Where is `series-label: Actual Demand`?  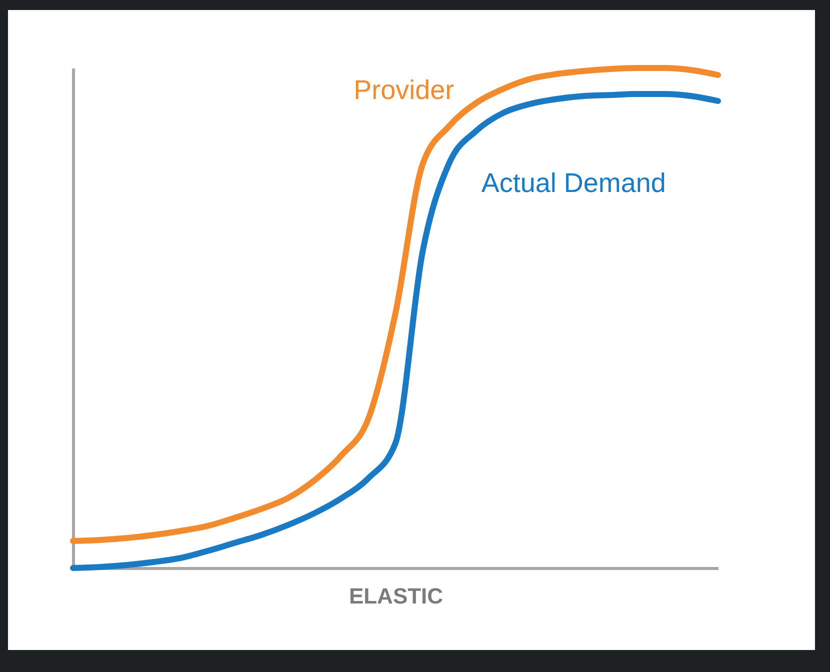
series-label: Actual Demand is located at coordinates (573, 183).